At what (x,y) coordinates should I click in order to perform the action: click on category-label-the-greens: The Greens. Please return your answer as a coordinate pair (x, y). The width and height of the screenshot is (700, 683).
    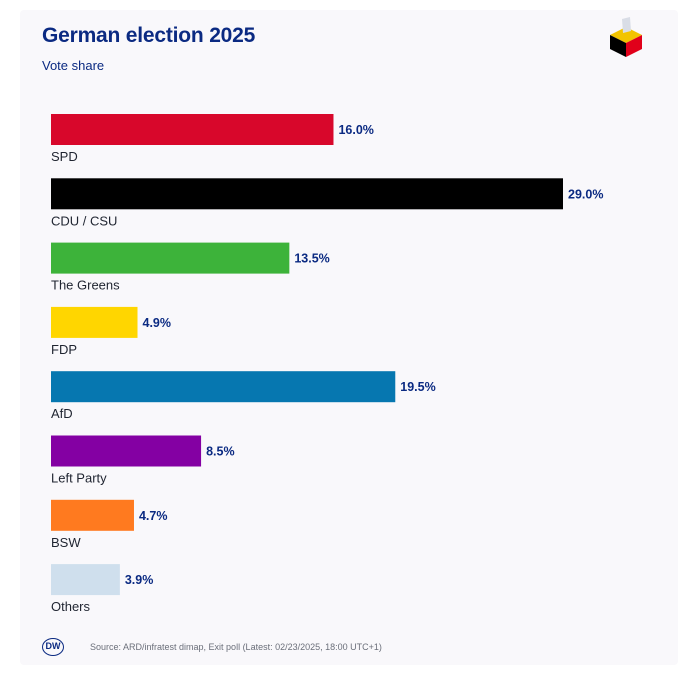
    Looking at the image, I should click on (85, 285).